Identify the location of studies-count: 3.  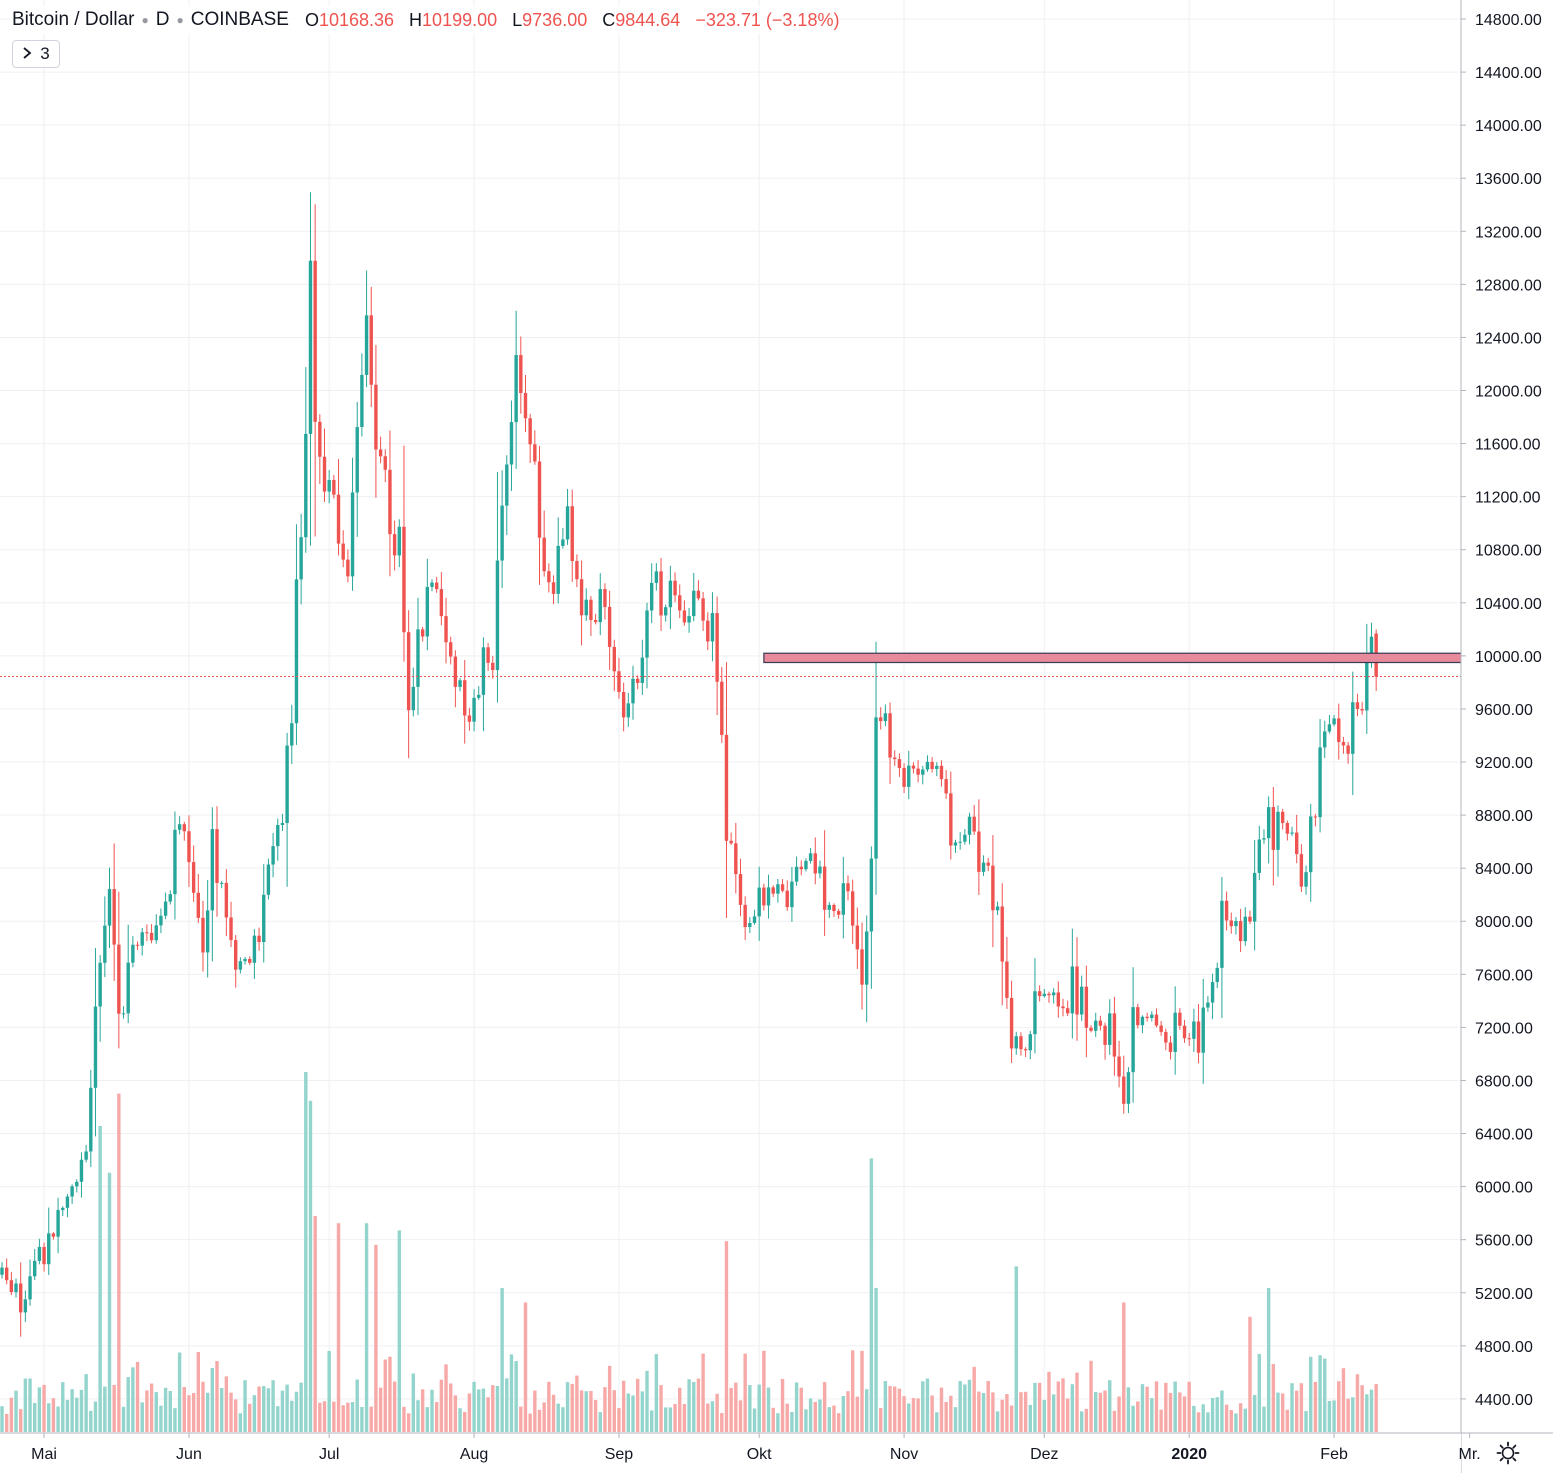
(45, 53).